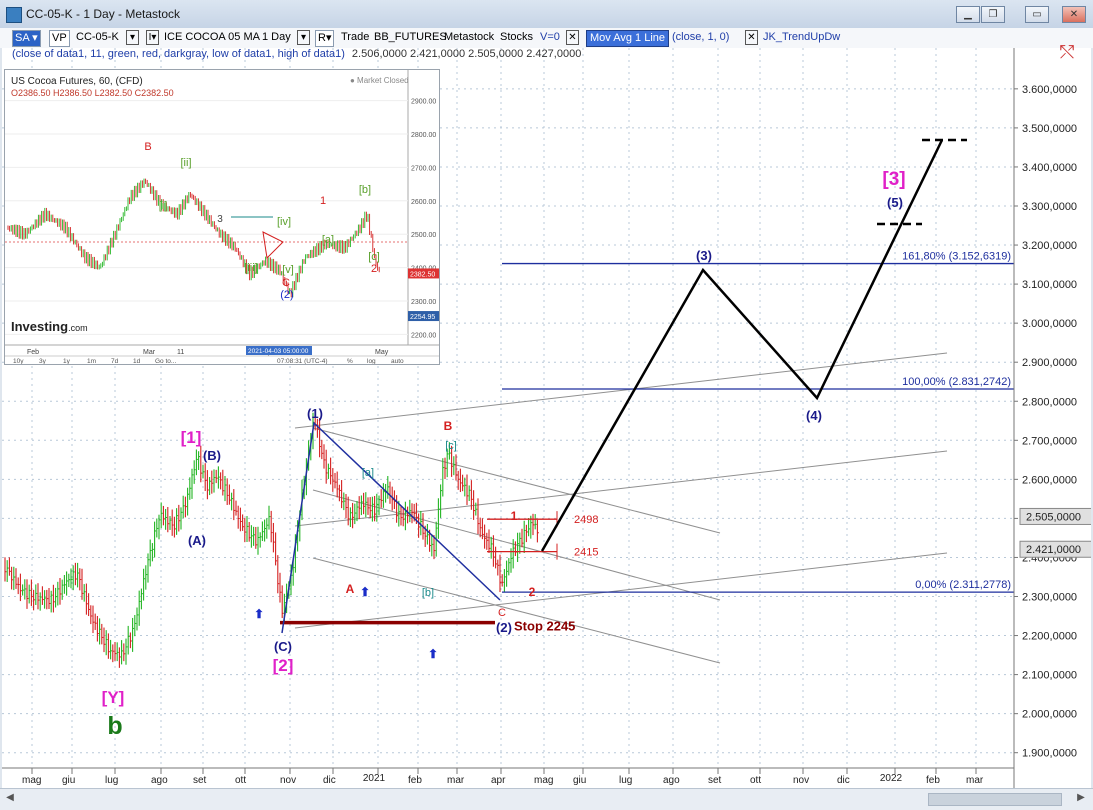 The width and height of the screenshot is (1093, 810). I want to click on inset-range-button: 1d, so click(137, 361).